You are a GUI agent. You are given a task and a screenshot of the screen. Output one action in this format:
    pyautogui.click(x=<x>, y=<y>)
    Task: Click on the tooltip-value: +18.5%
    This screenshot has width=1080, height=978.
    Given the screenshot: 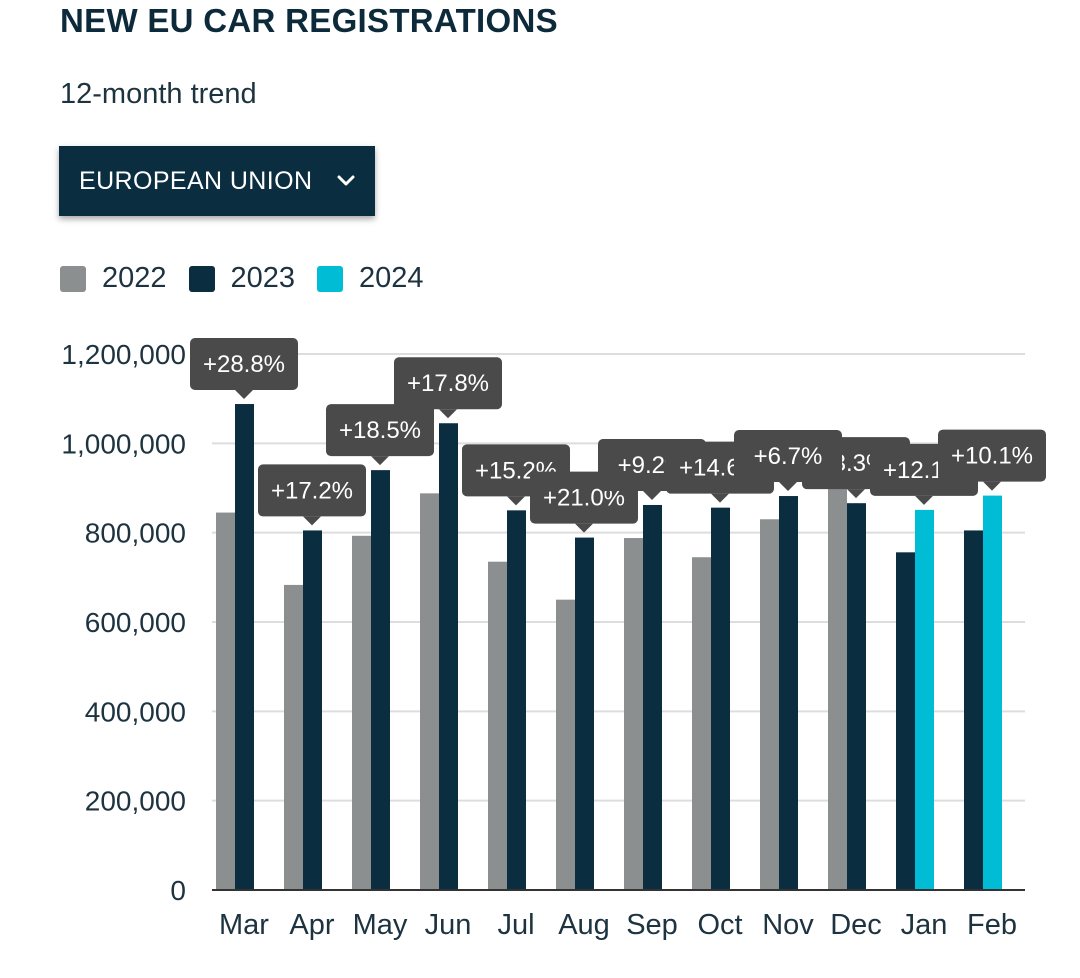 What is the action you would take?
    pyautogui.click(x=380, y=430)
    